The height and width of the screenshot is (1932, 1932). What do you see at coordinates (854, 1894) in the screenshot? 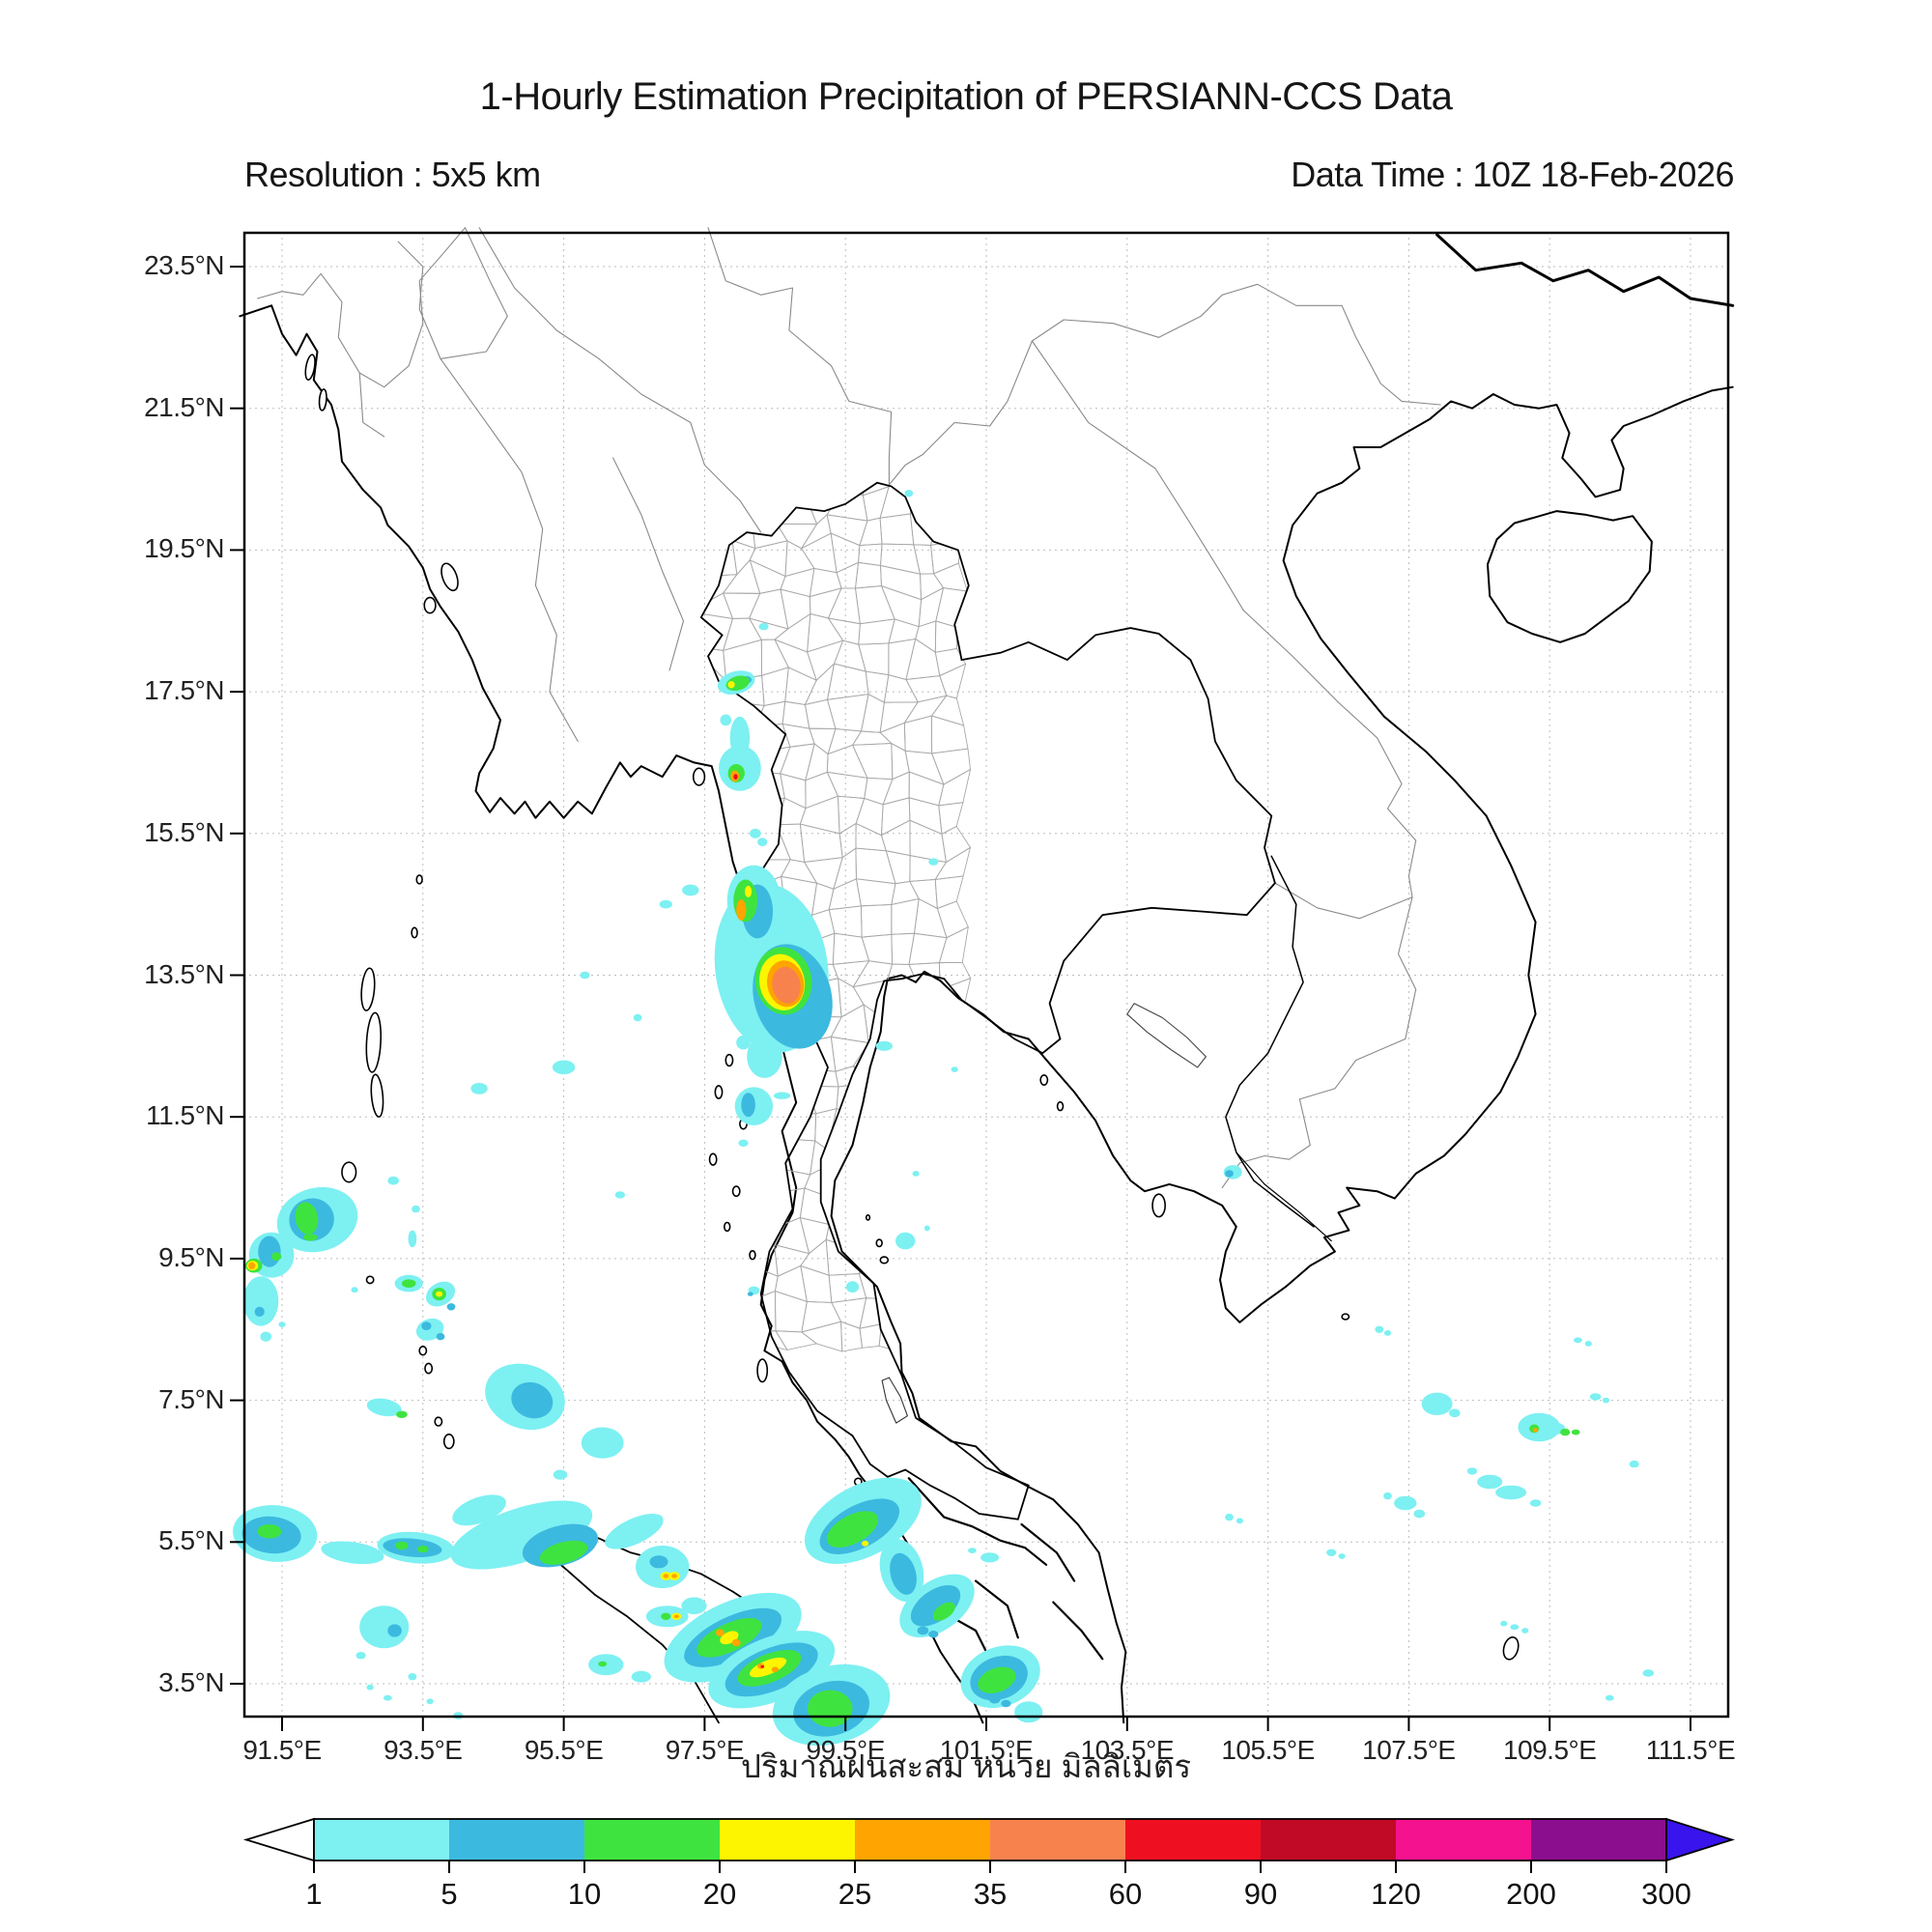
I see `colorbar-tick-label: 25` at bounding box center [854, 1894].